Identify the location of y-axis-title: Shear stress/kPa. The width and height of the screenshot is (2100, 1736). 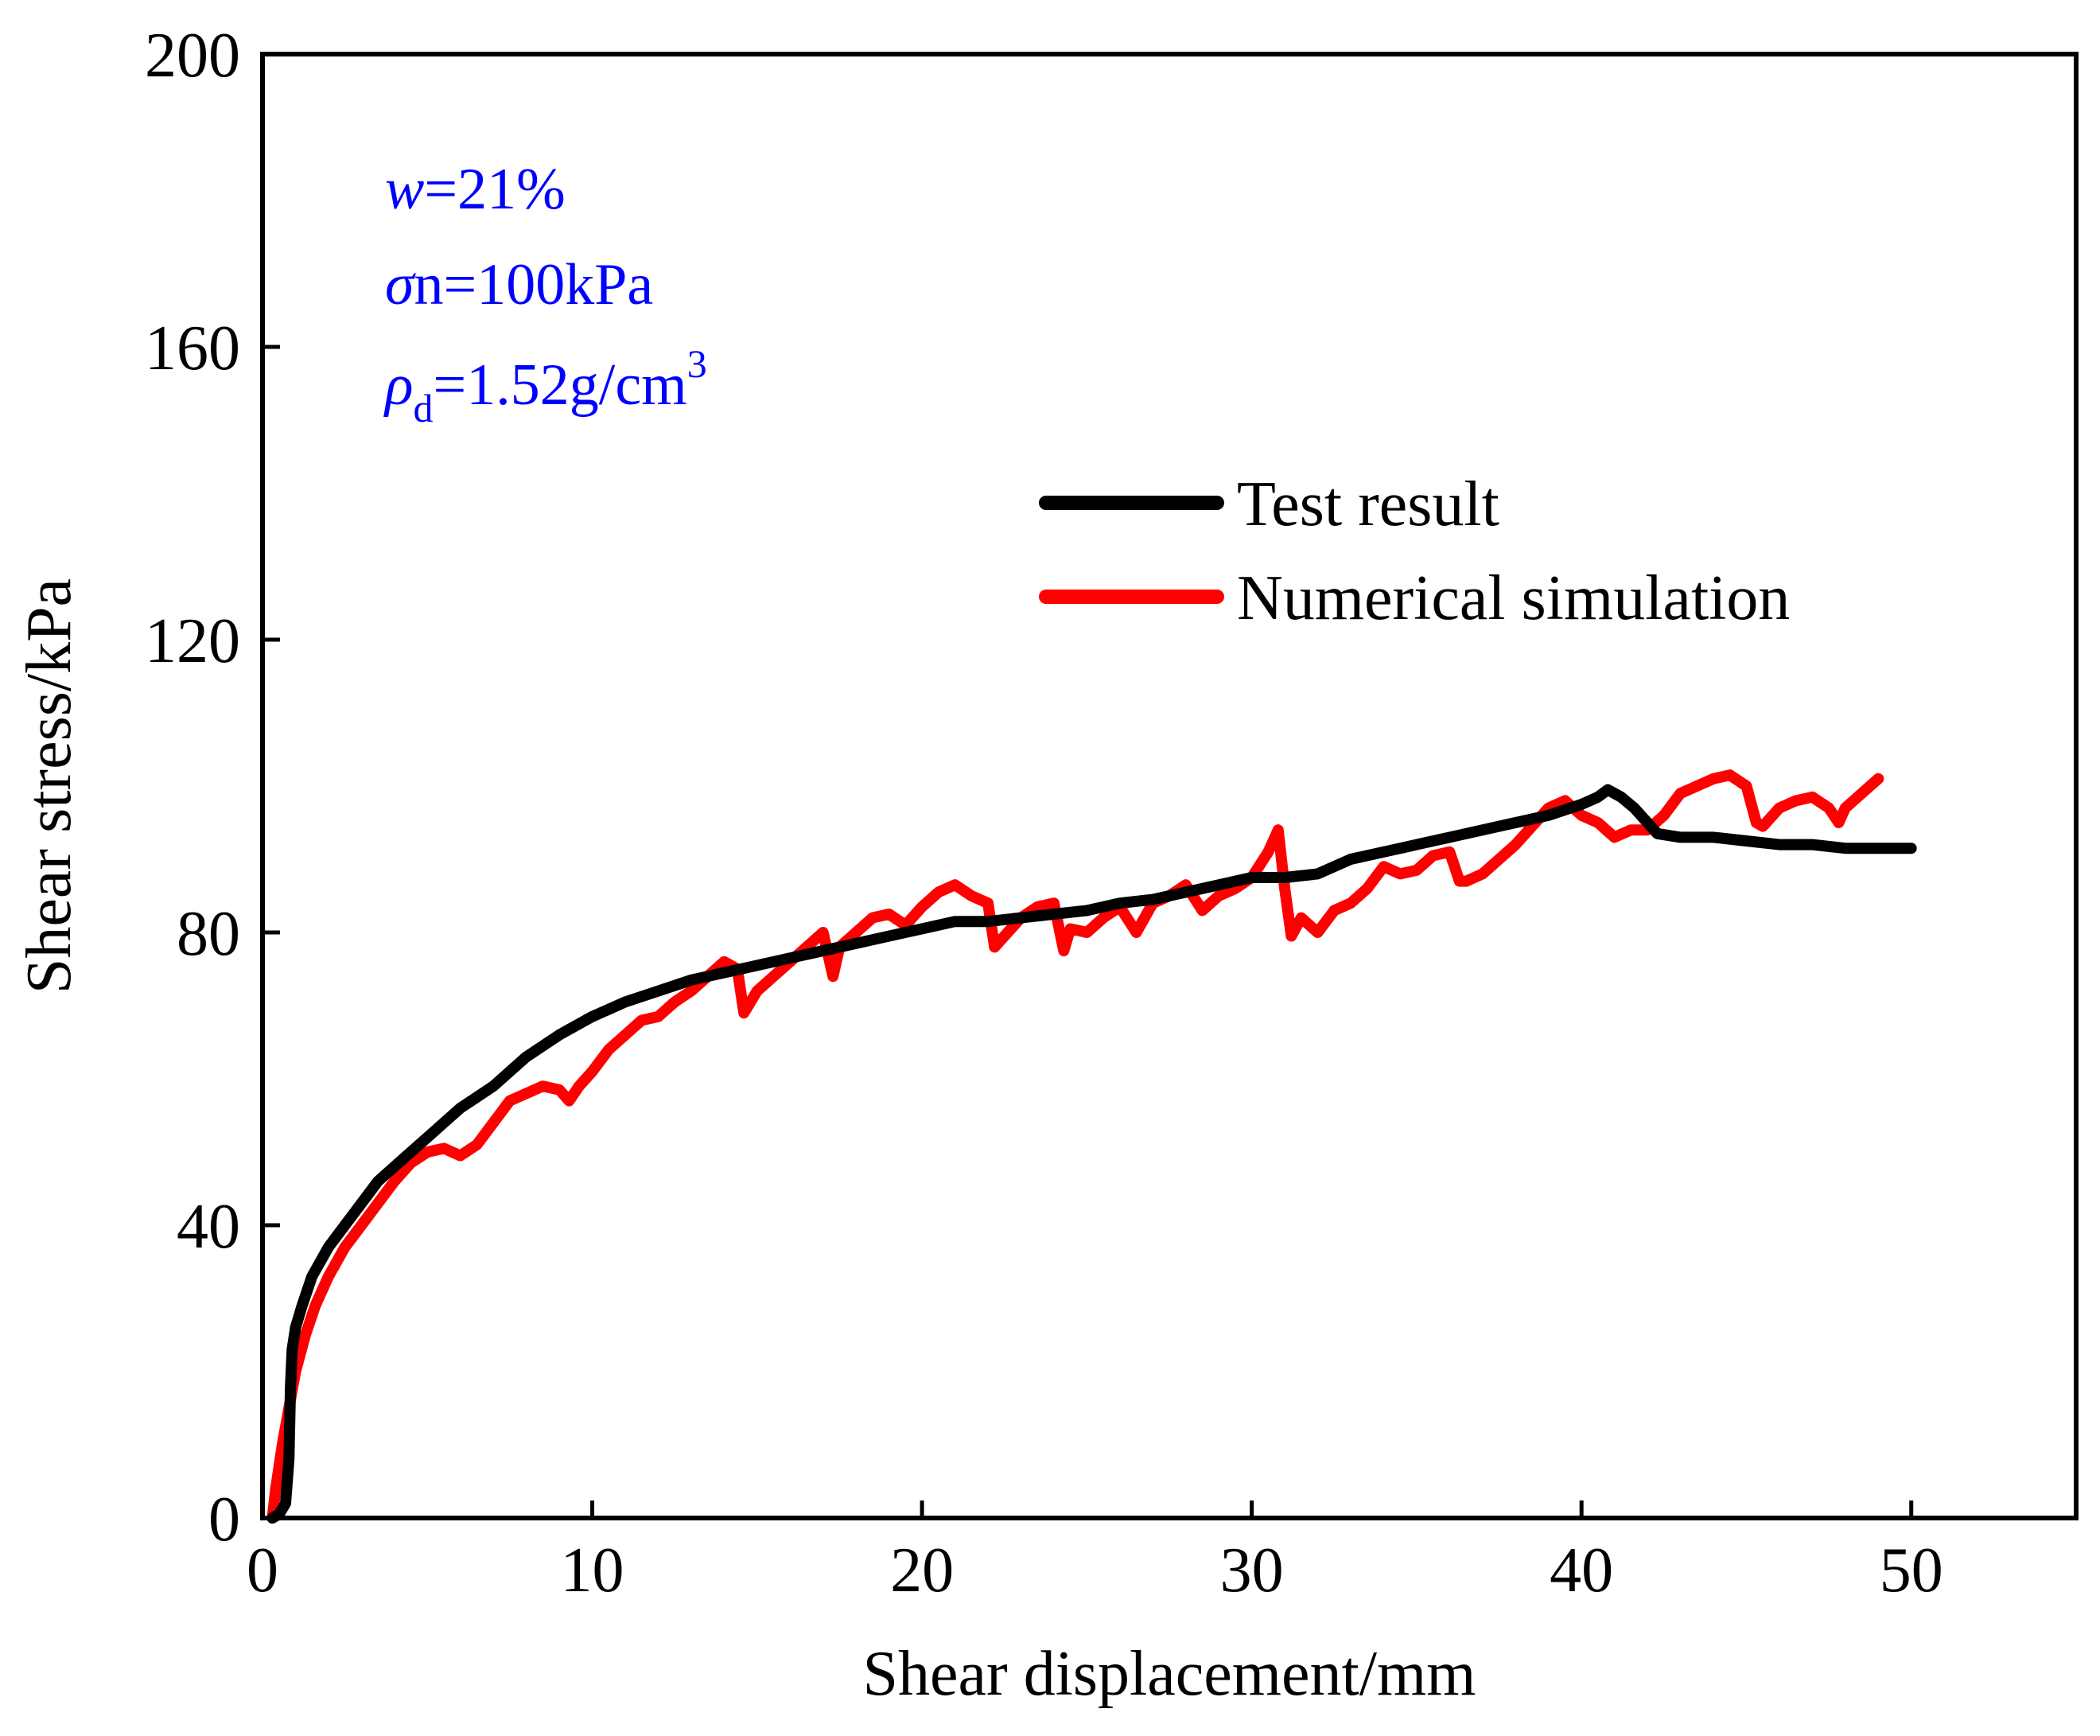
(49, 786).